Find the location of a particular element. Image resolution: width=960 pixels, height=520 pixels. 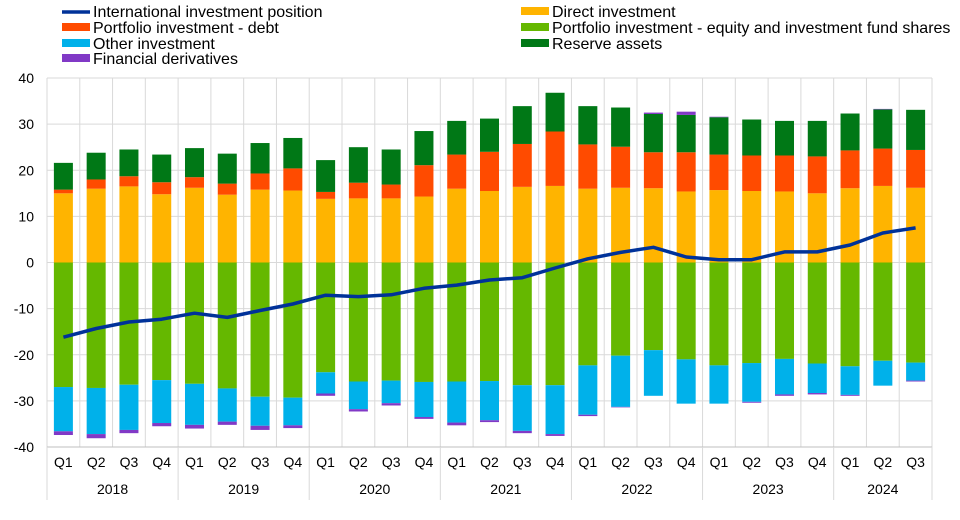

x-tick-label: Q1 is located at coordinates (194, 462).